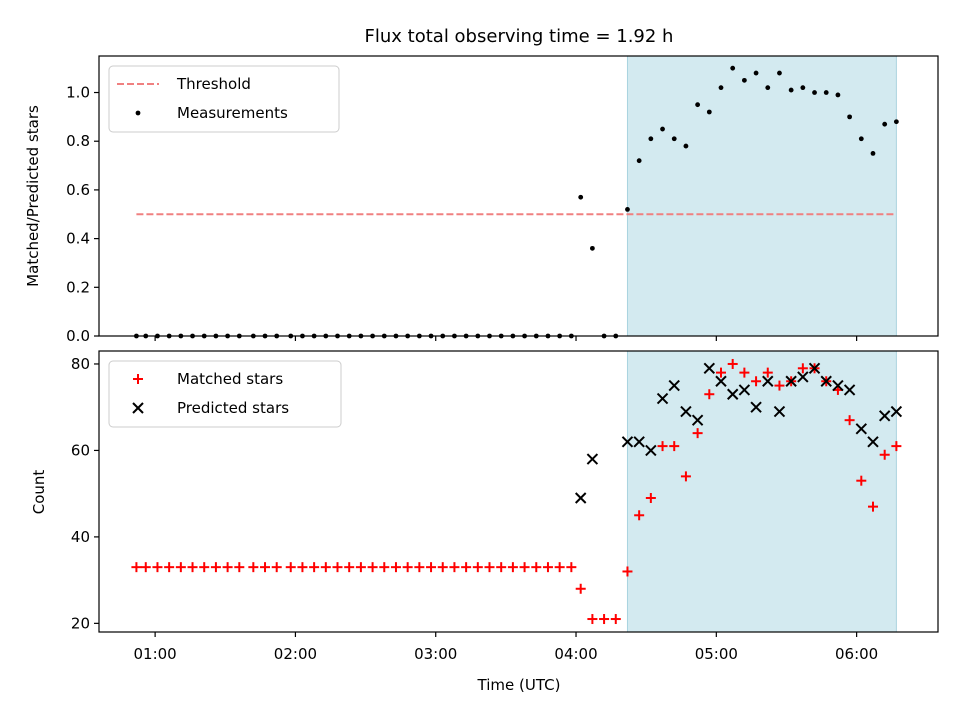 This screenshot has height=720, width=960. What do you see at coordinates (575, 654) in the screenshot?
I see `x-tick-label: 04:00` at bounding box center [575, 654].